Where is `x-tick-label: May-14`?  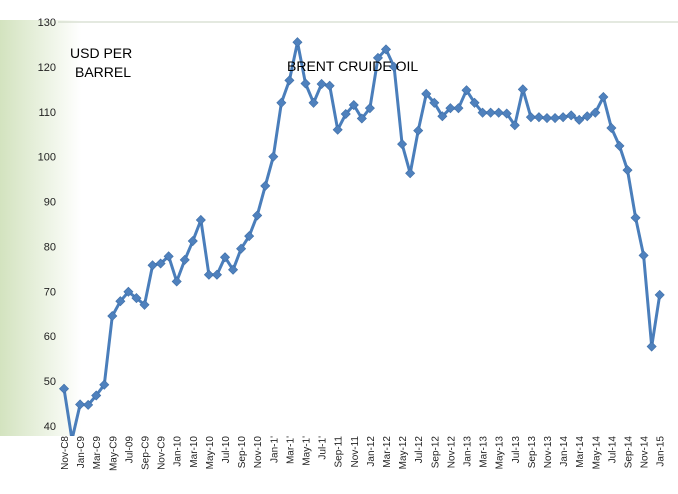
x-tick-label: May-14 is located at coordinates (596, 453).